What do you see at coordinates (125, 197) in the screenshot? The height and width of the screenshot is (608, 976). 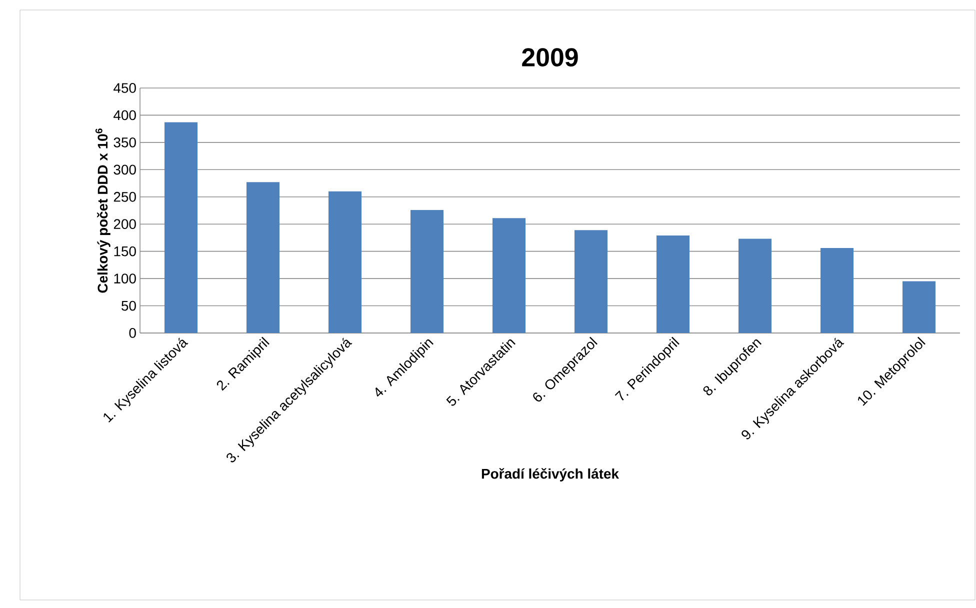 I see `y-tick-label: 250` at bounding box center [125, 197].